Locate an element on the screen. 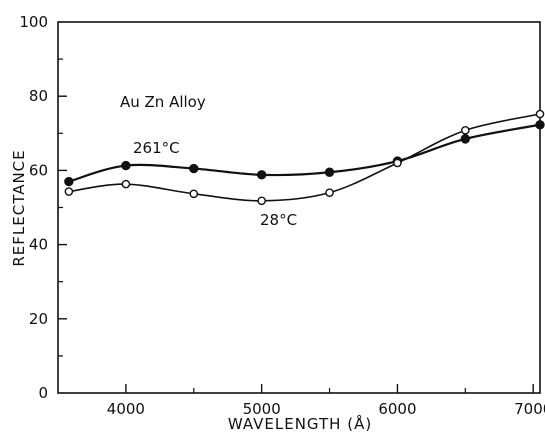 Image resolution: width=545 pixels, height=434 pixels. annotation-alloy: Au Zn Alloy is located at coordinates (163, 102).